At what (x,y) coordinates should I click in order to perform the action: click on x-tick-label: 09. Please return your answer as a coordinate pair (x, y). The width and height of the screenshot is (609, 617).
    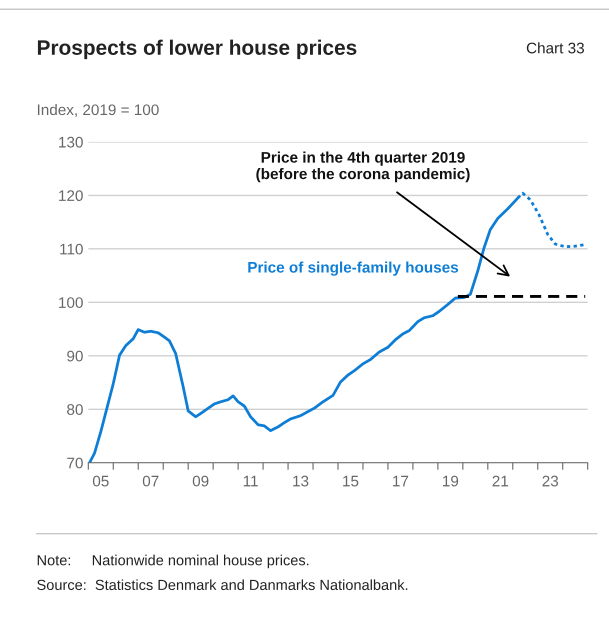
    Looking at the image, I should click on (200, 481).